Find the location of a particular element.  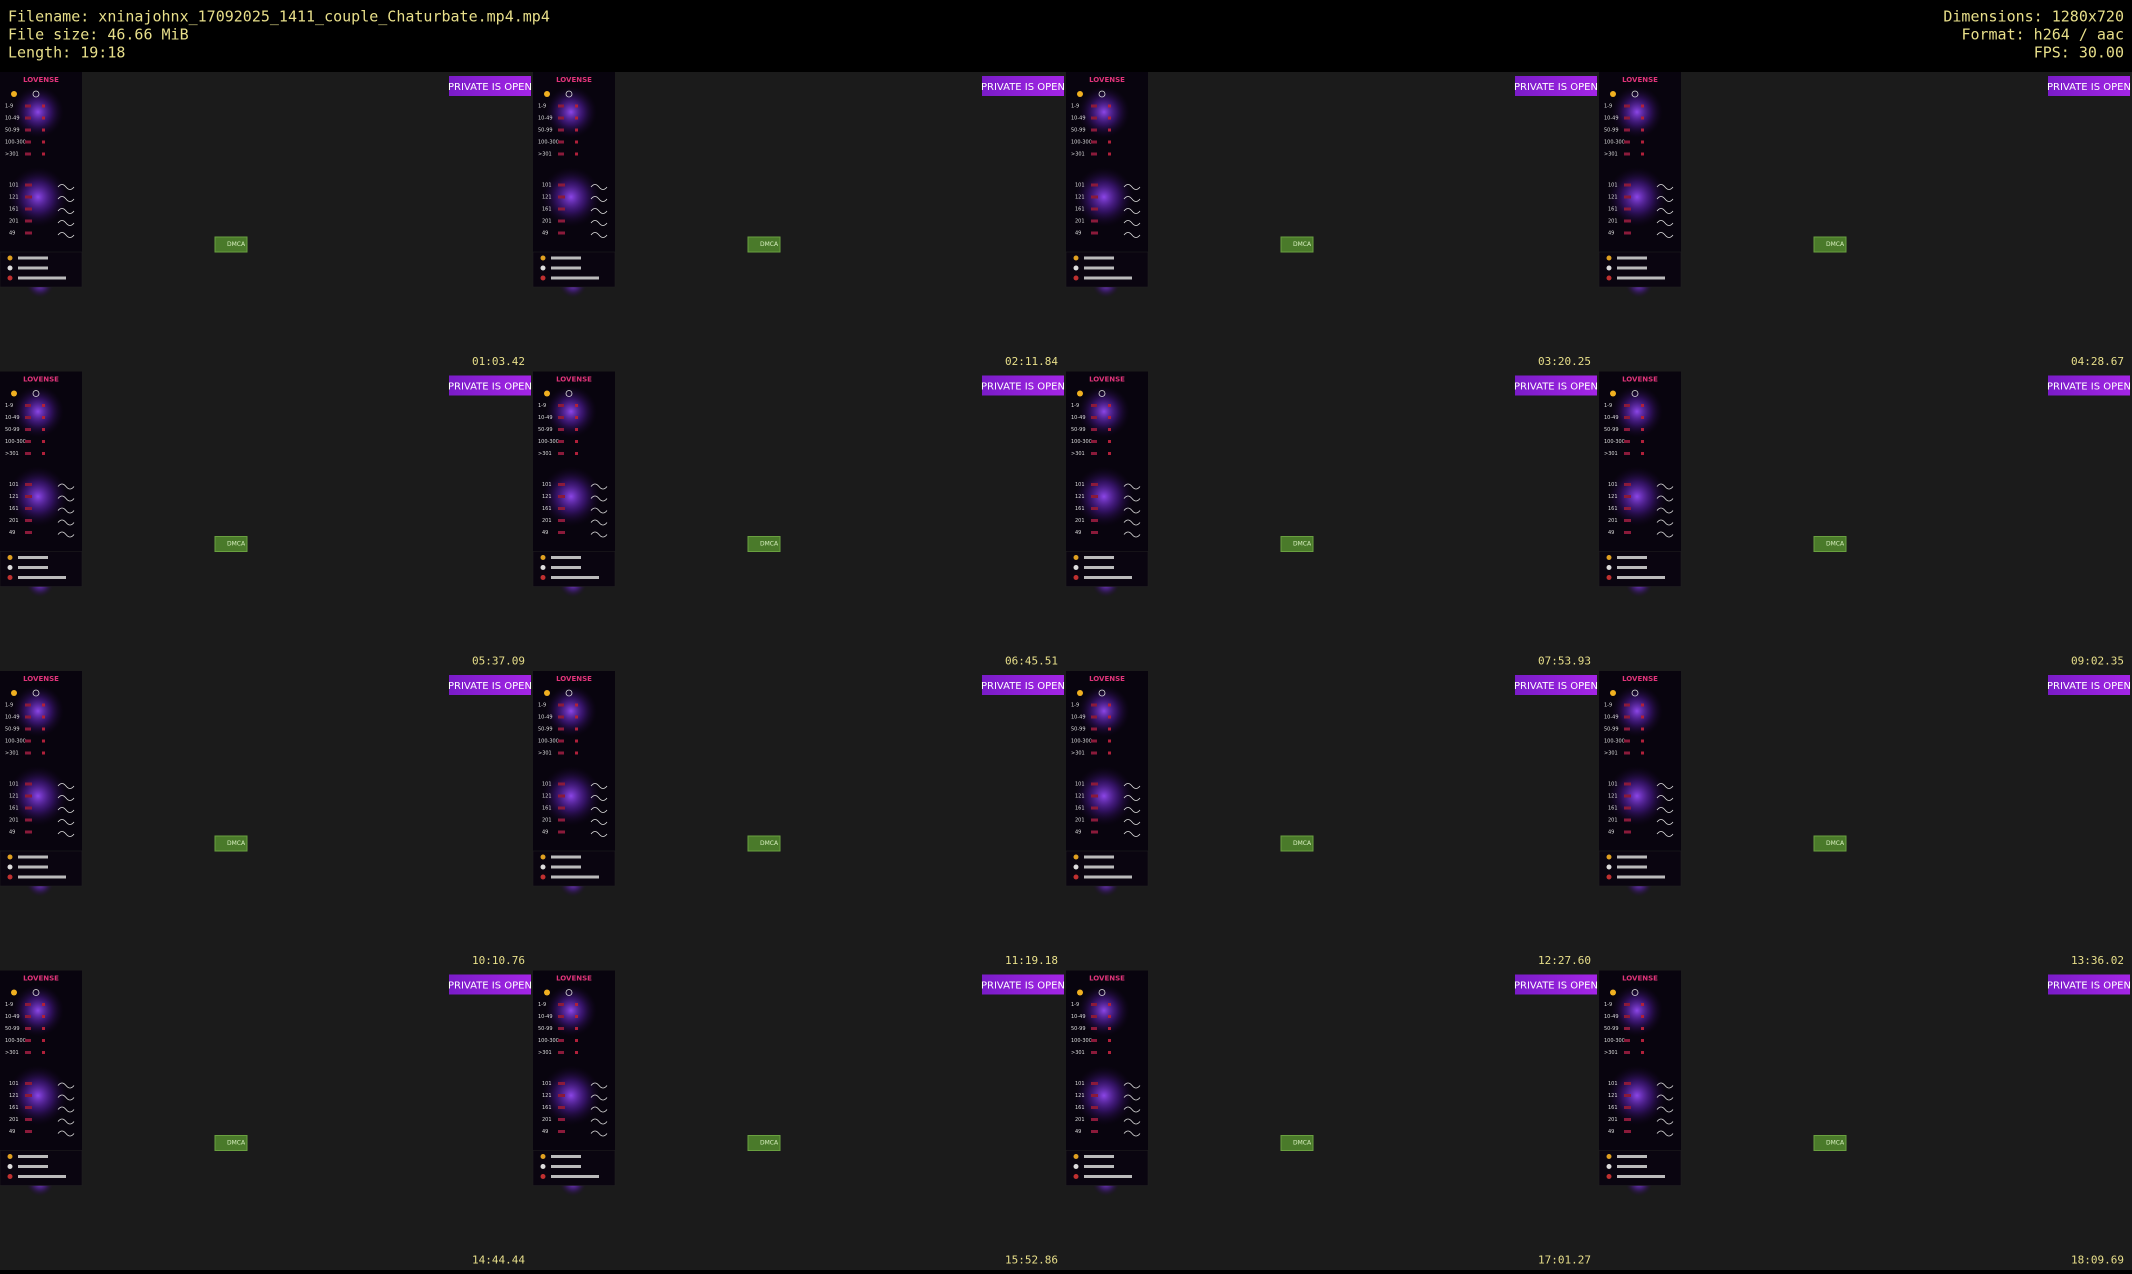

special-label: 49 is located at coordinates (12, 1132).